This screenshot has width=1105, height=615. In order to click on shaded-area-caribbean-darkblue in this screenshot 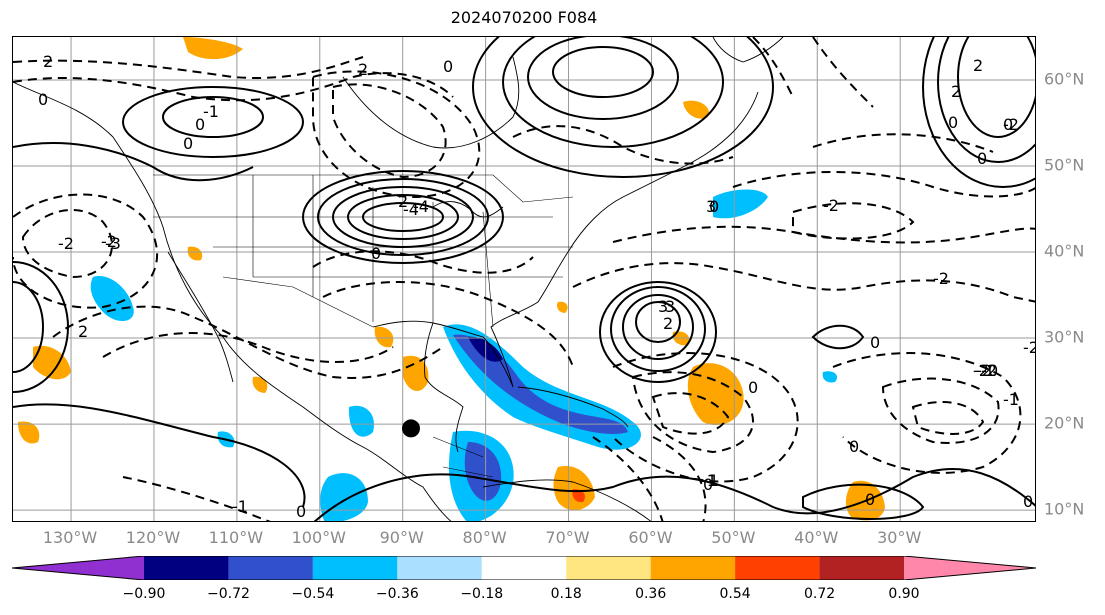, I will do `click(483, 471)`.